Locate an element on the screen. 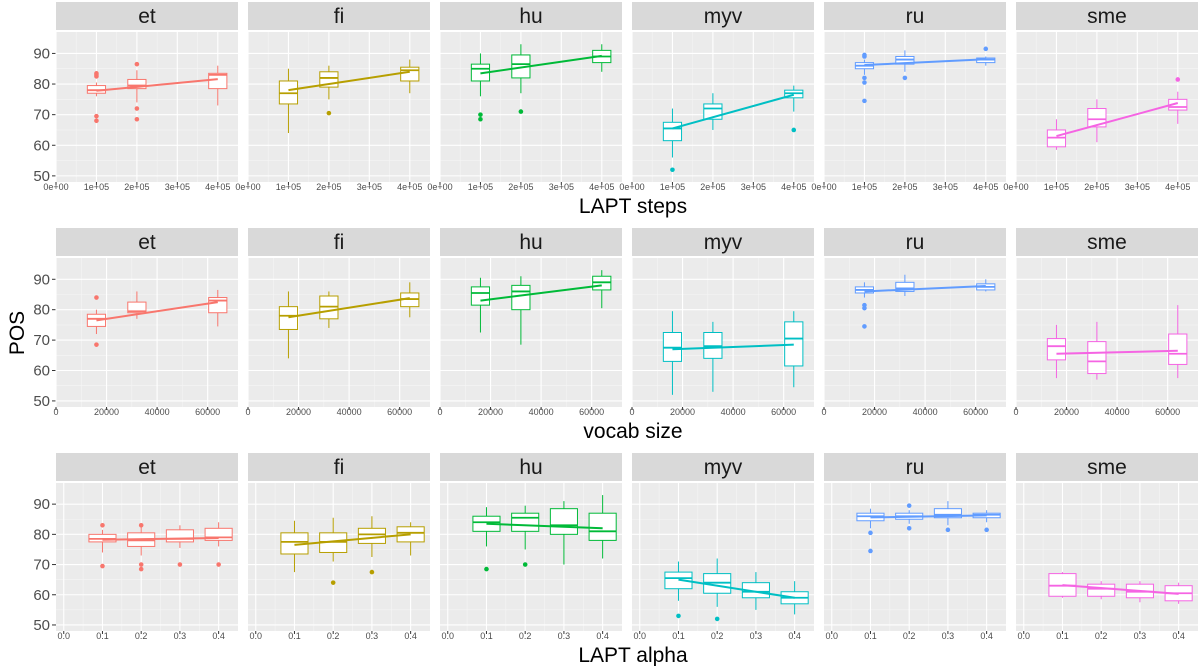 The width and height of the screenshot is (1200, 666). panel-hu-row-2: hu 0 20000 40000 60000 is located at coordinates (529, 322).